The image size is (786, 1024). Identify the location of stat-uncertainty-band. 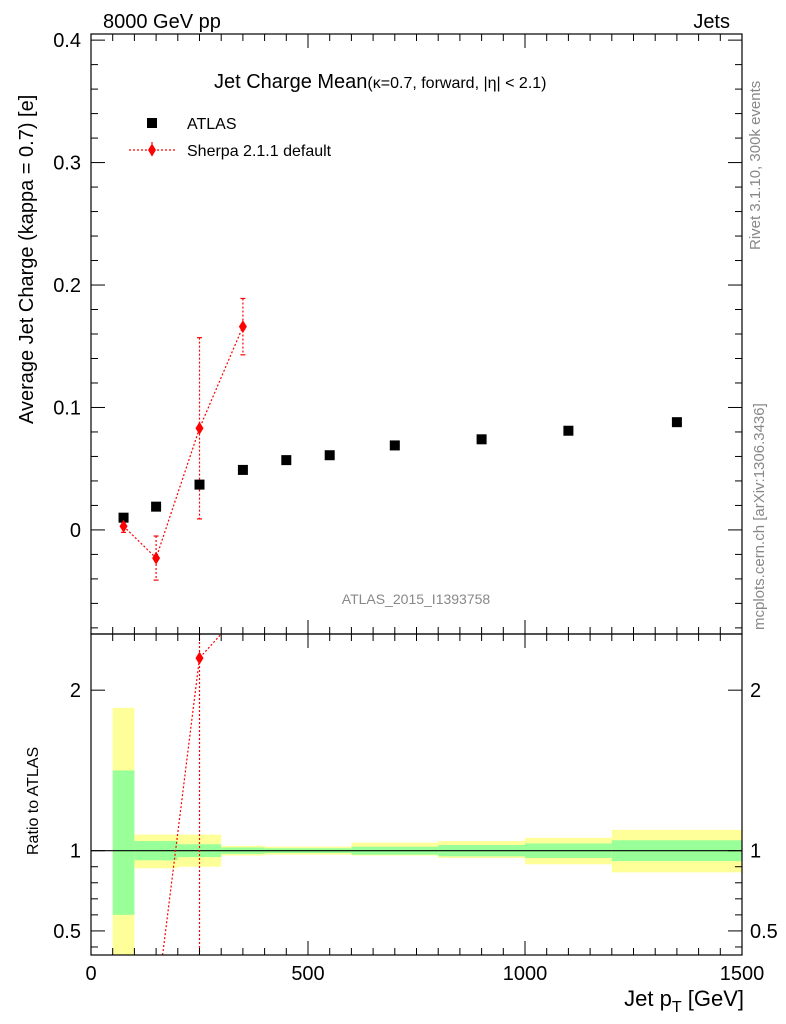
(123, 842).